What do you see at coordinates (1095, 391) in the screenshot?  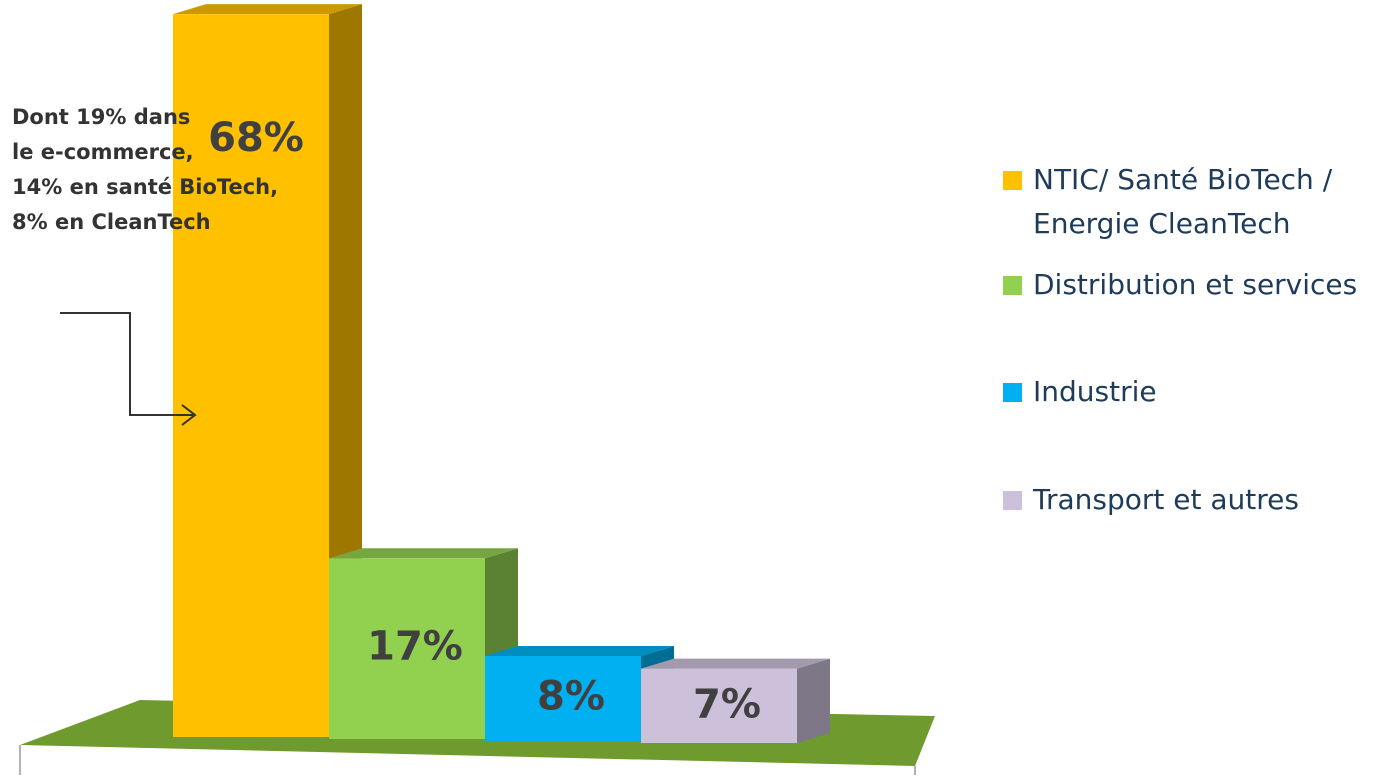 I see `legend-label: Industrie` at bounding box center [1095, 391].